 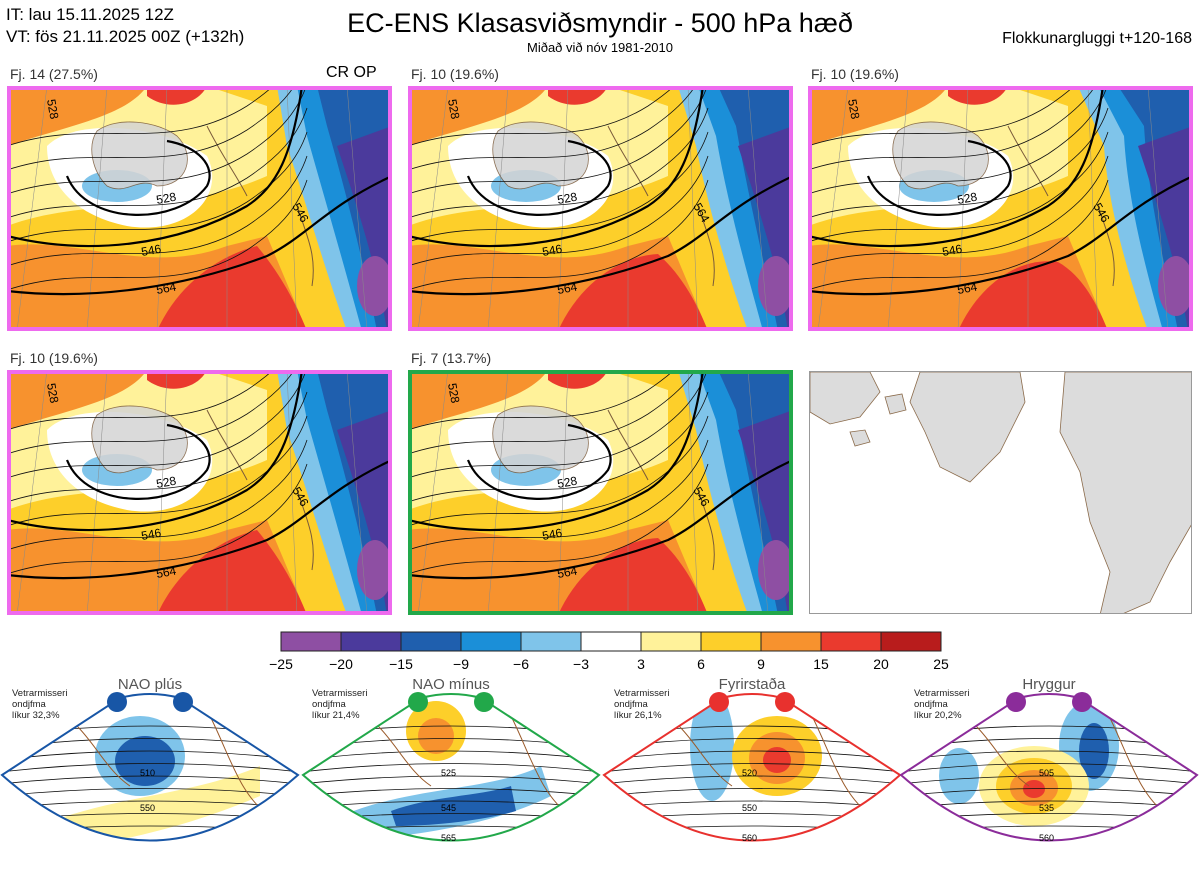 What do you see at coordinates (821, 664) in the screenshot?
I see `colorbar-tick-label: 15` at bounding box center [821, 664].